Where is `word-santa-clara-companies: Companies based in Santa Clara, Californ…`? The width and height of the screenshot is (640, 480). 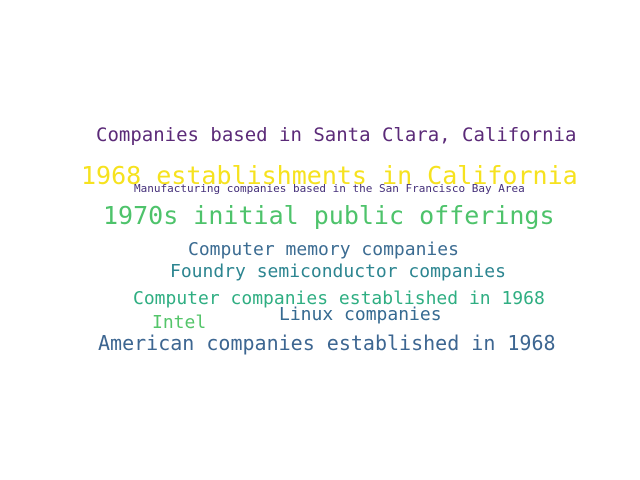 word-santa-clara-companies: Companies based in Santa Clara, Californ… is located at coordinates (336, 135).